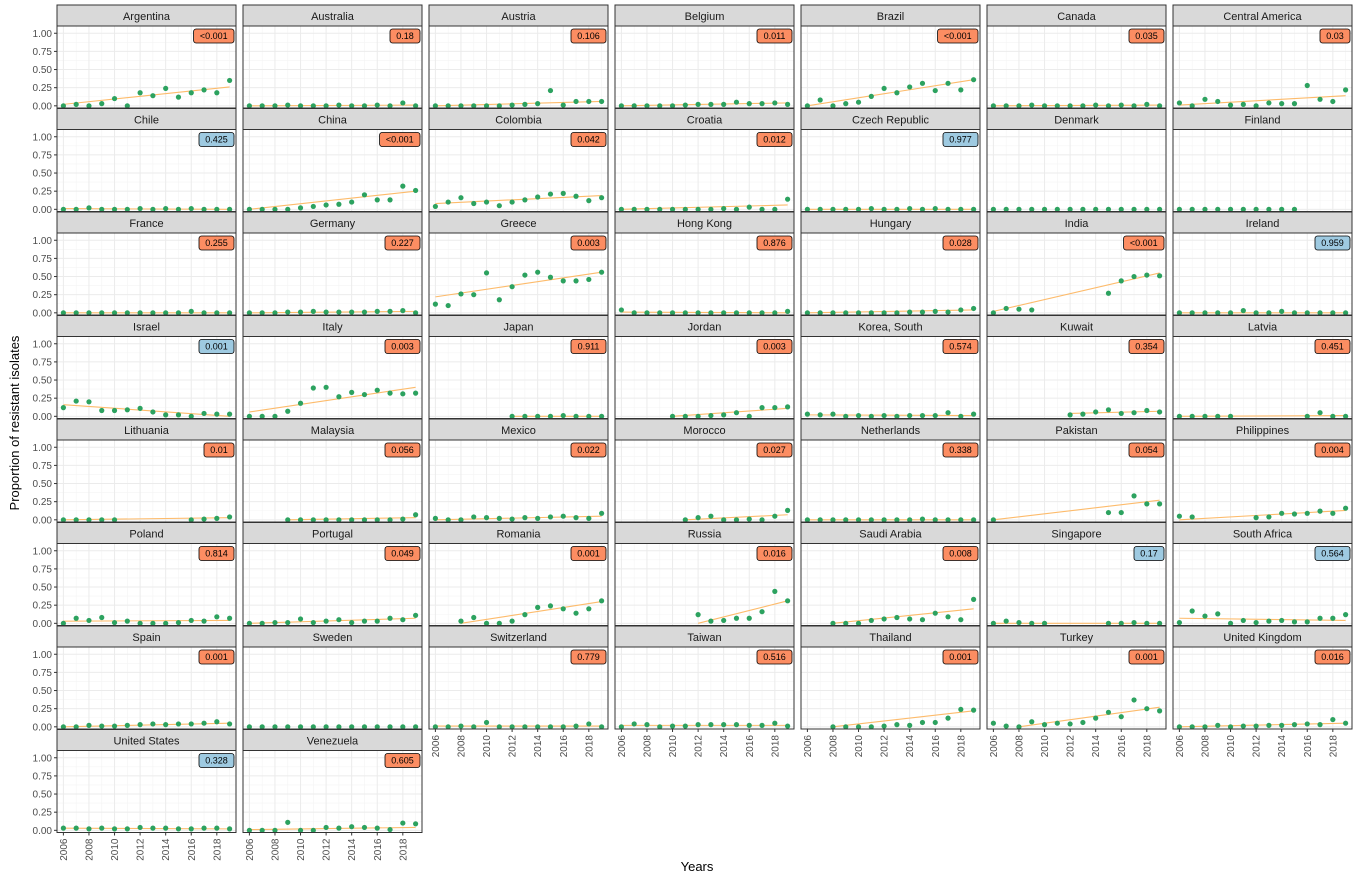  I want to click on x-tick-label: 2012, so click(885, 746).